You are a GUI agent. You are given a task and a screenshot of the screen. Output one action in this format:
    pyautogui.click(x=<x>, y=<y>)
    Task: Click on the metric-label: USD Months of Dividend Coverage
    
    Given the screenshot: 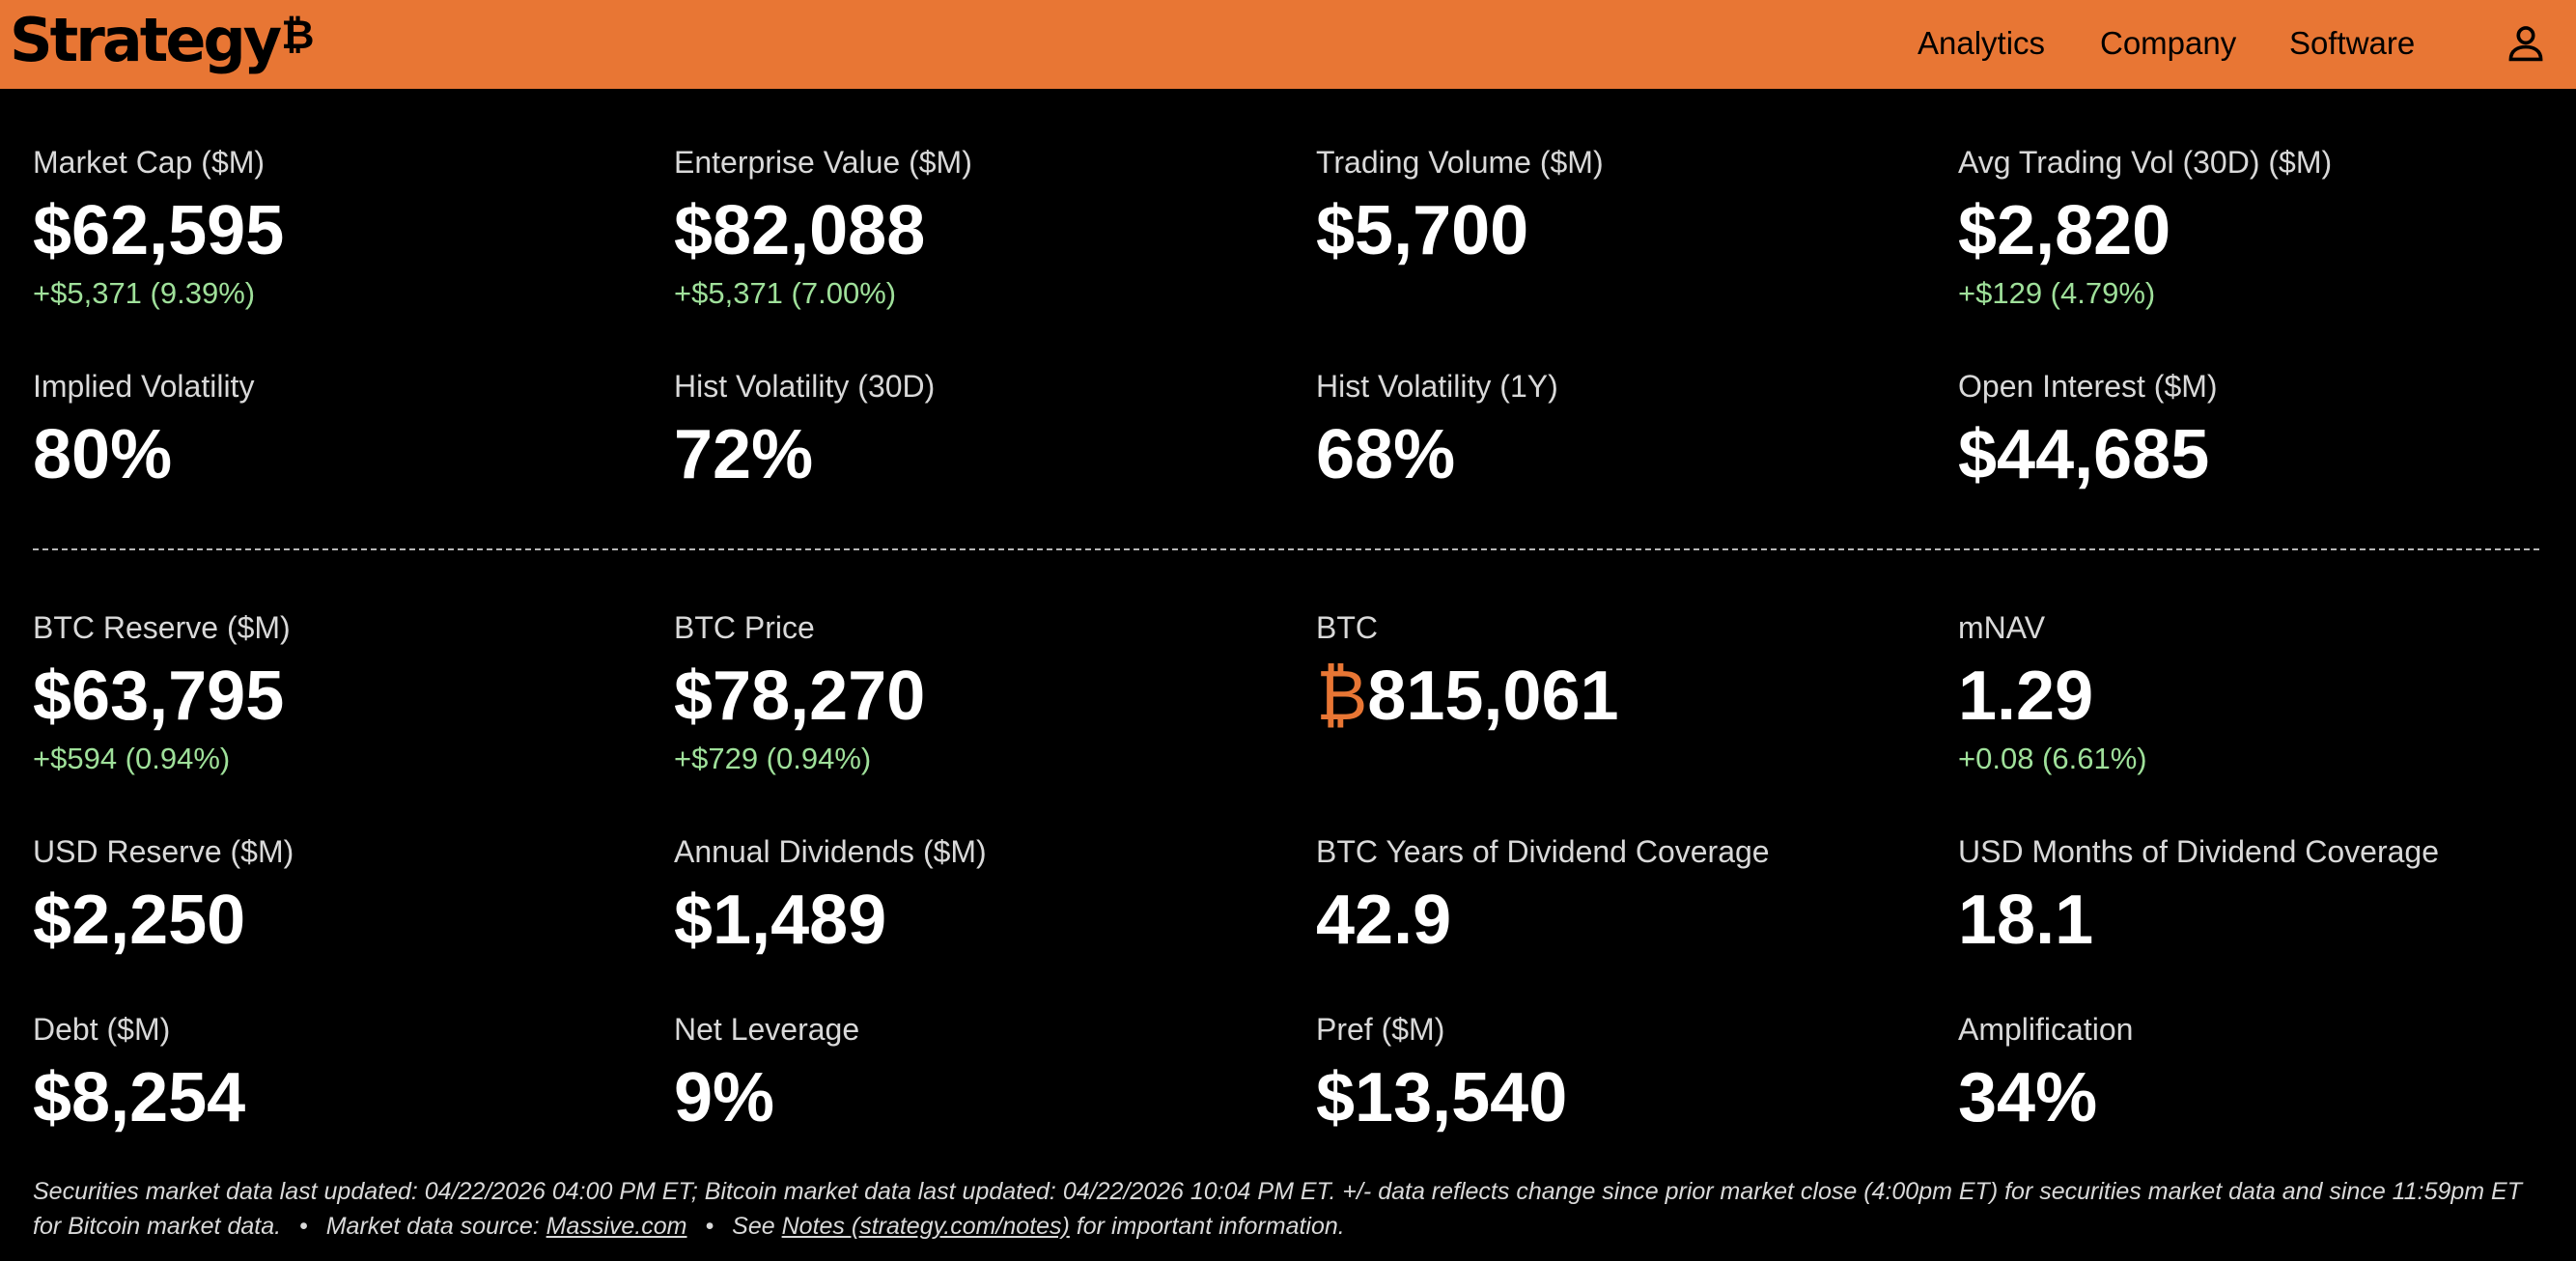 What is the action you would take?
    pyautogui.click(x=2199, y=852)
    